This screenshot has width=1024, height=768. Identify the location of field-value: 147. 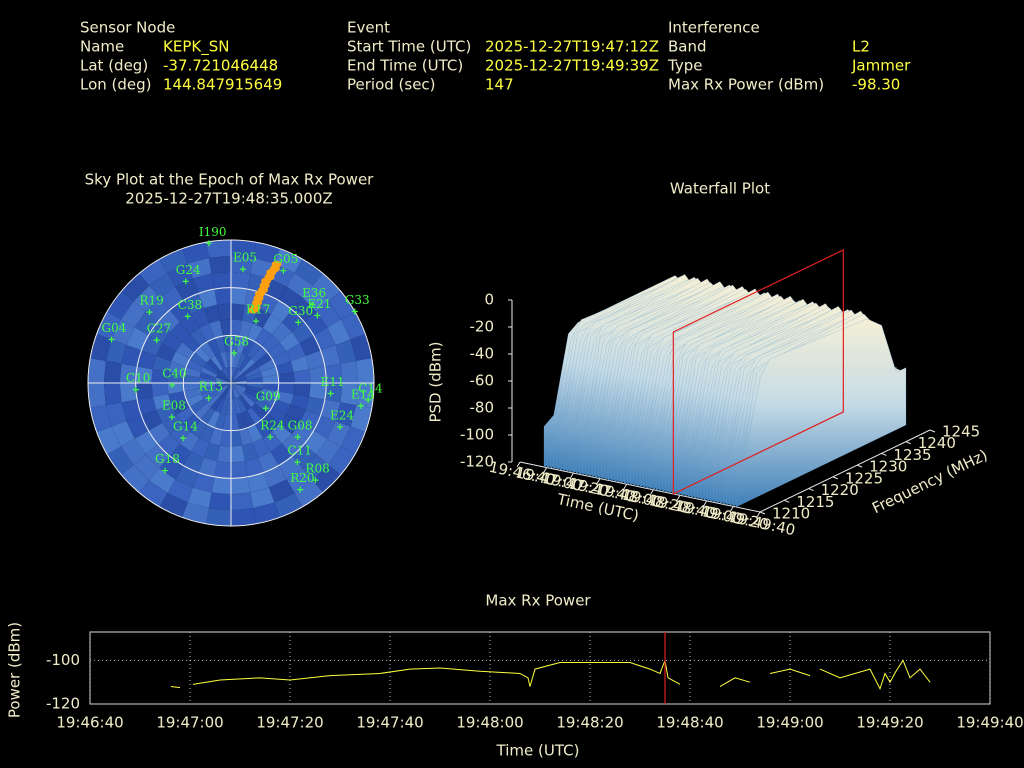
(499, 85).